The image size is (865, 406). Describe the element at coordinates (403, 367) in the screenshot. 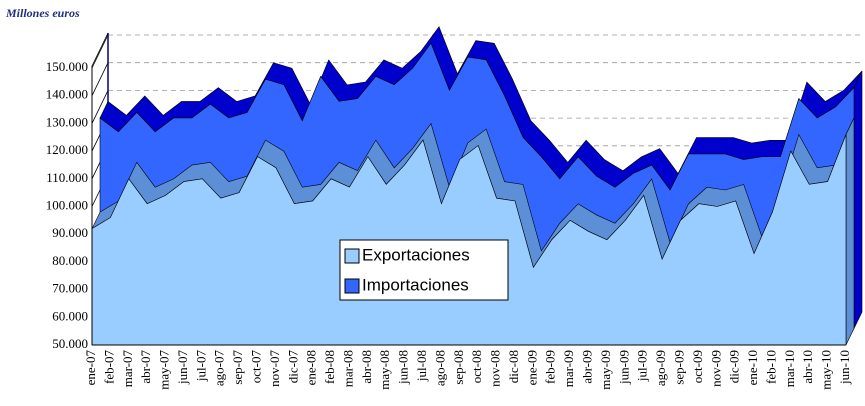

I see `x-tick-label: jun-08` at that location.